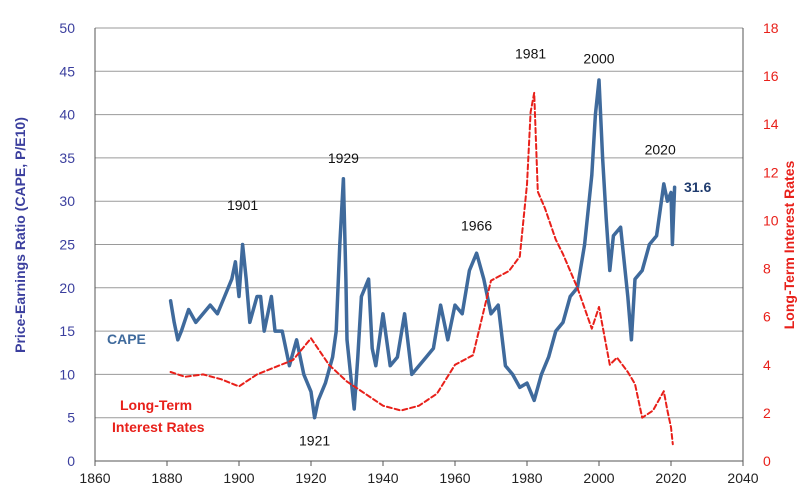 The height and width of the screenshot is (494, 809). Describe the element at coordinates (343, 158) in the screenshot. I see `annotation-1929: 1929` at that location.